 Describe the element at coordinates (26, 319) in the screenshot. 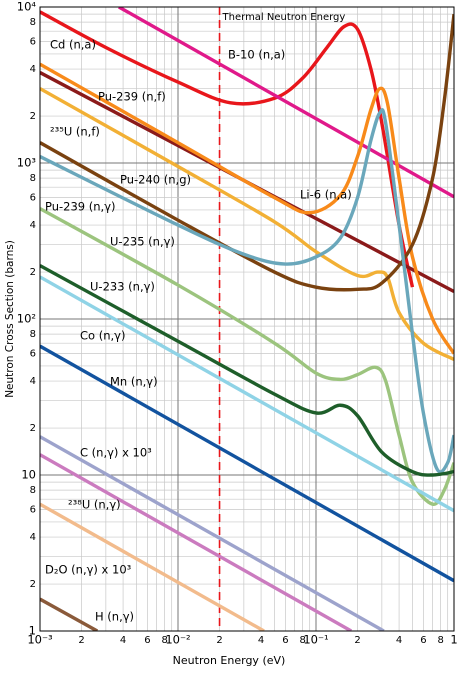

I see `y-tick-label: 10²` at that location.